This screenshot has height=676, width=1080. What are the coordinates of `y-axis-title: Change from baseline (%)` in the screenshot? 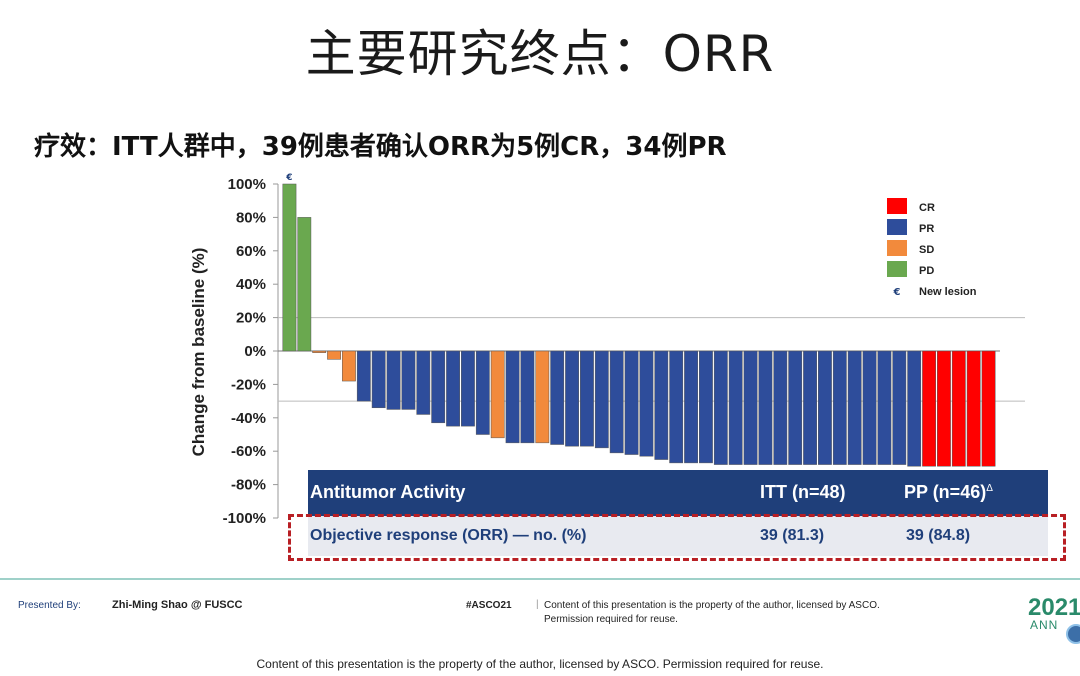 It's located at (198, 352).